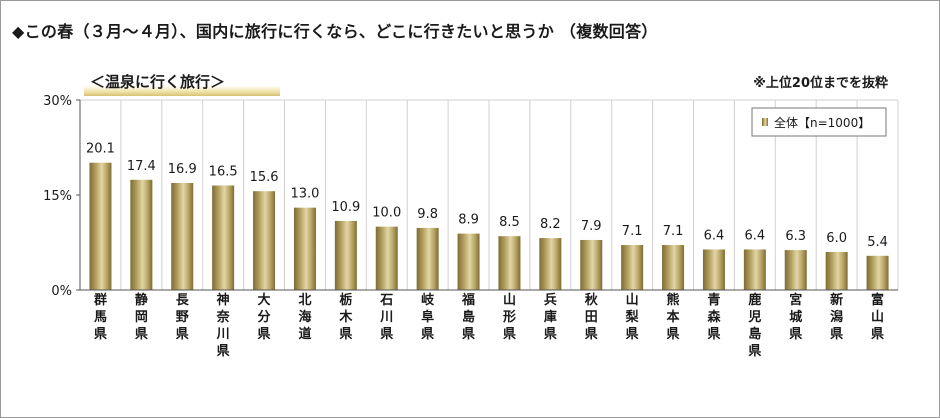  Describe the element at coordinates (304, 317) in the screenshot. I see `category-label: 北海道` at that location.